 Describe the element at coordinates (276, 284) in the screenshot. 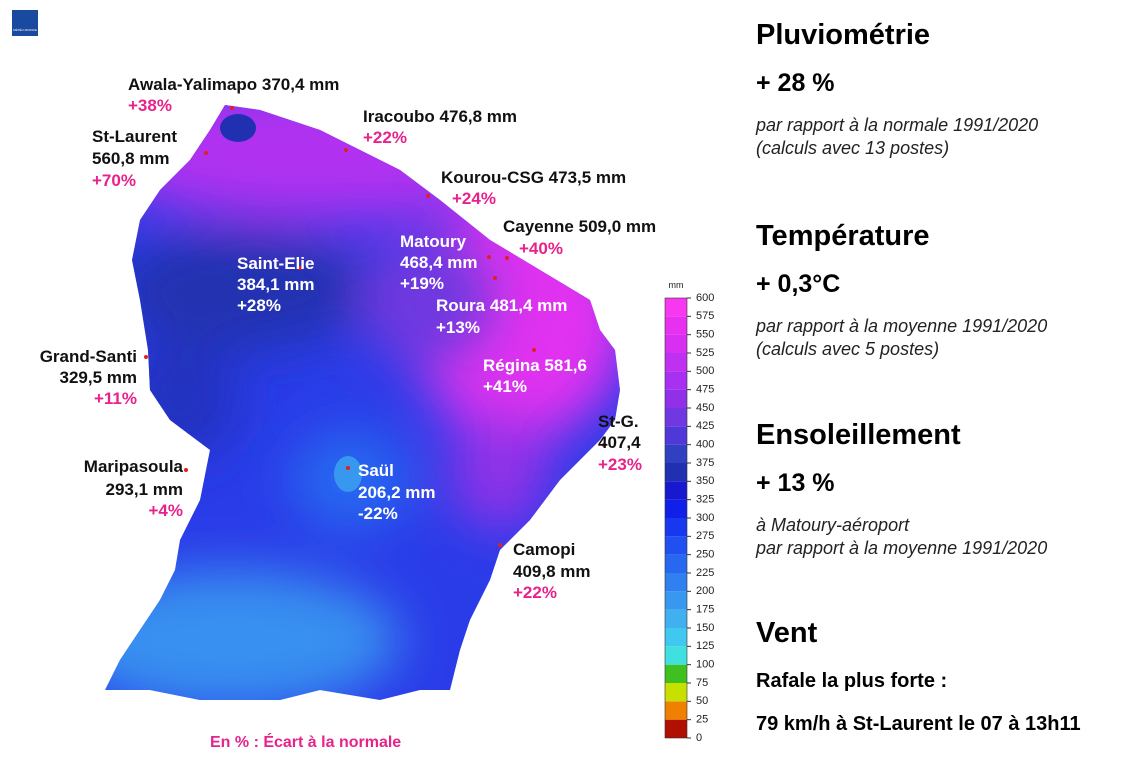

I see `station-rain: 384,1 mm` at that location.